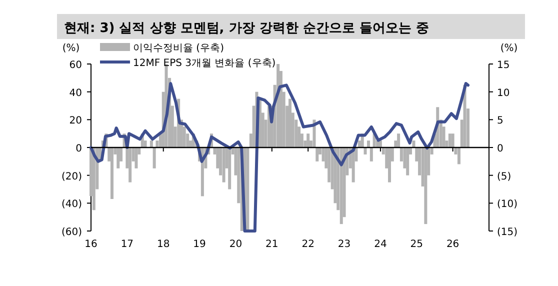 The image size is (558, 286). I want to click on y2-axis-title: (%), so click(509, 48).